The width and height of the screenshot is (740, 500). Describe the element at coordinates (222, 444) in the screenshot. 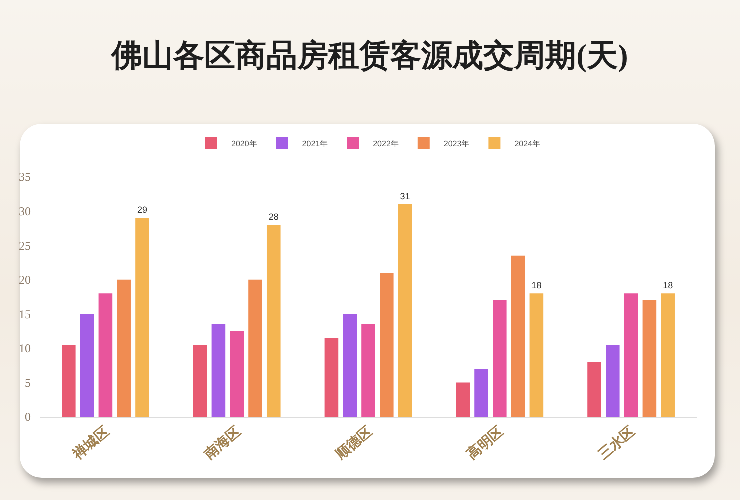

I see `x-tick-label: 南海区` at that location.